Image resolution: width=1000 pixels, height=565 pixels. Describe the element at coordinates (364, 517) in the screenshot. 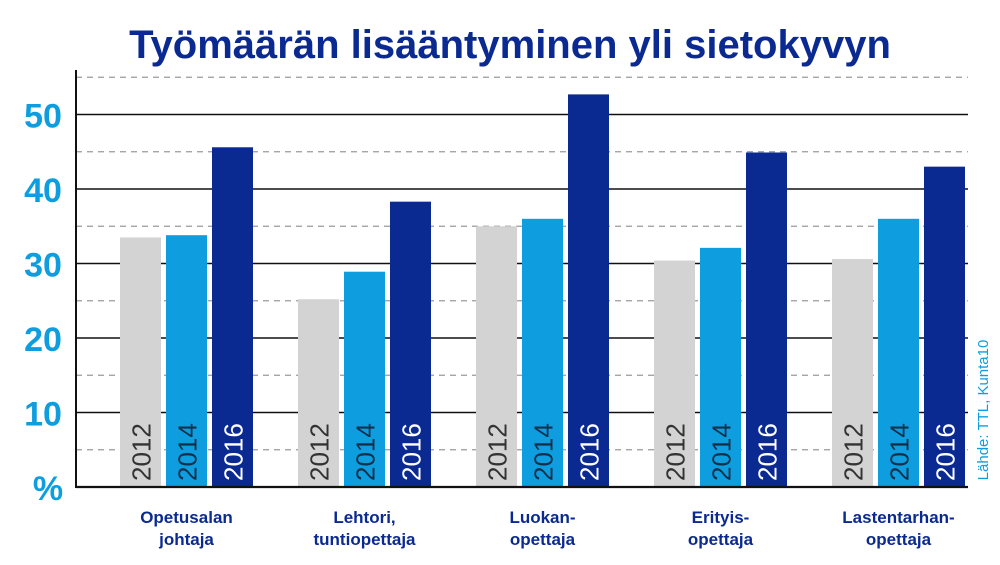

I see `category-label: Lehtori,` at that location.